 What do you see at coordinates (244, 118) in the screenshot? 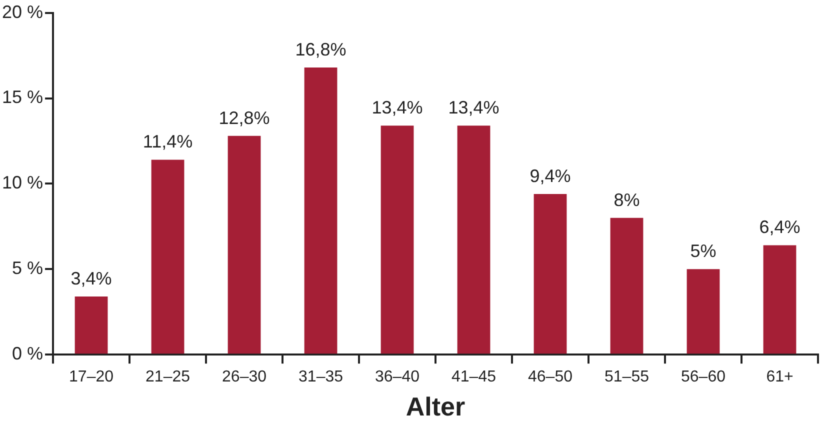
I see `data-label: 12,8%` at bounding box center [244, 118].